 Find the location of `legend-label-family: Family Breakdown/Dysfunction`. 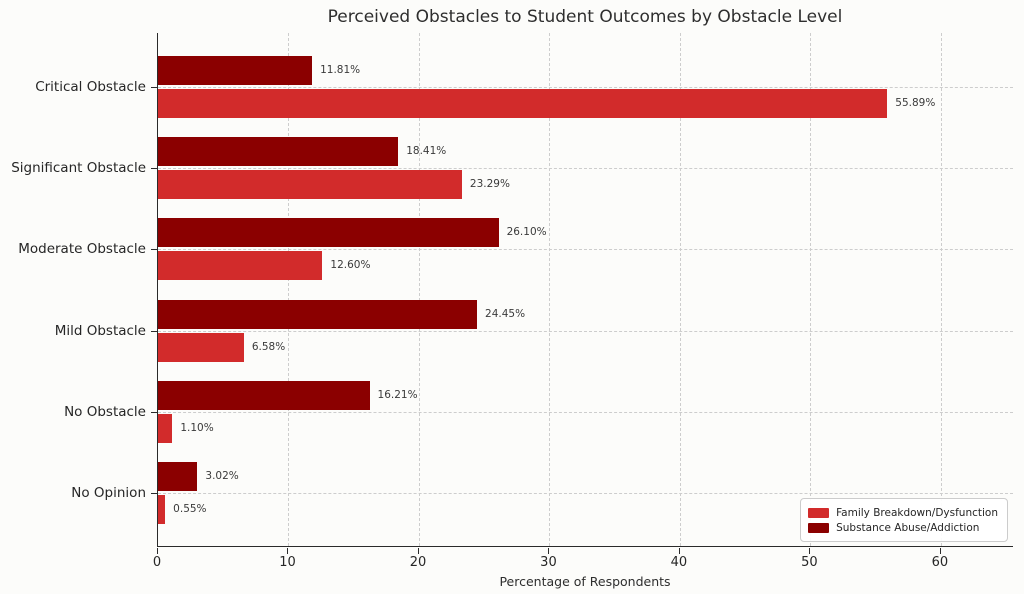

legend-label-family: Family Breakdown/Dysfunction is located at coordinates (917, 512).